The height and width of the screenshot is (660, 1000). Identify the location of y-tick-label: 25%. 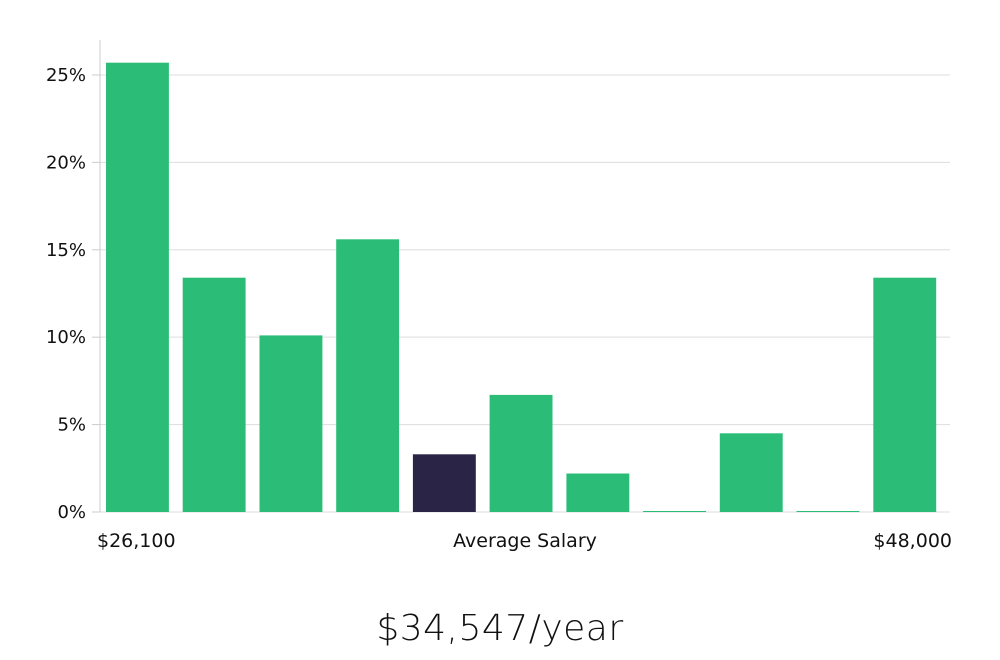
(66, 75).